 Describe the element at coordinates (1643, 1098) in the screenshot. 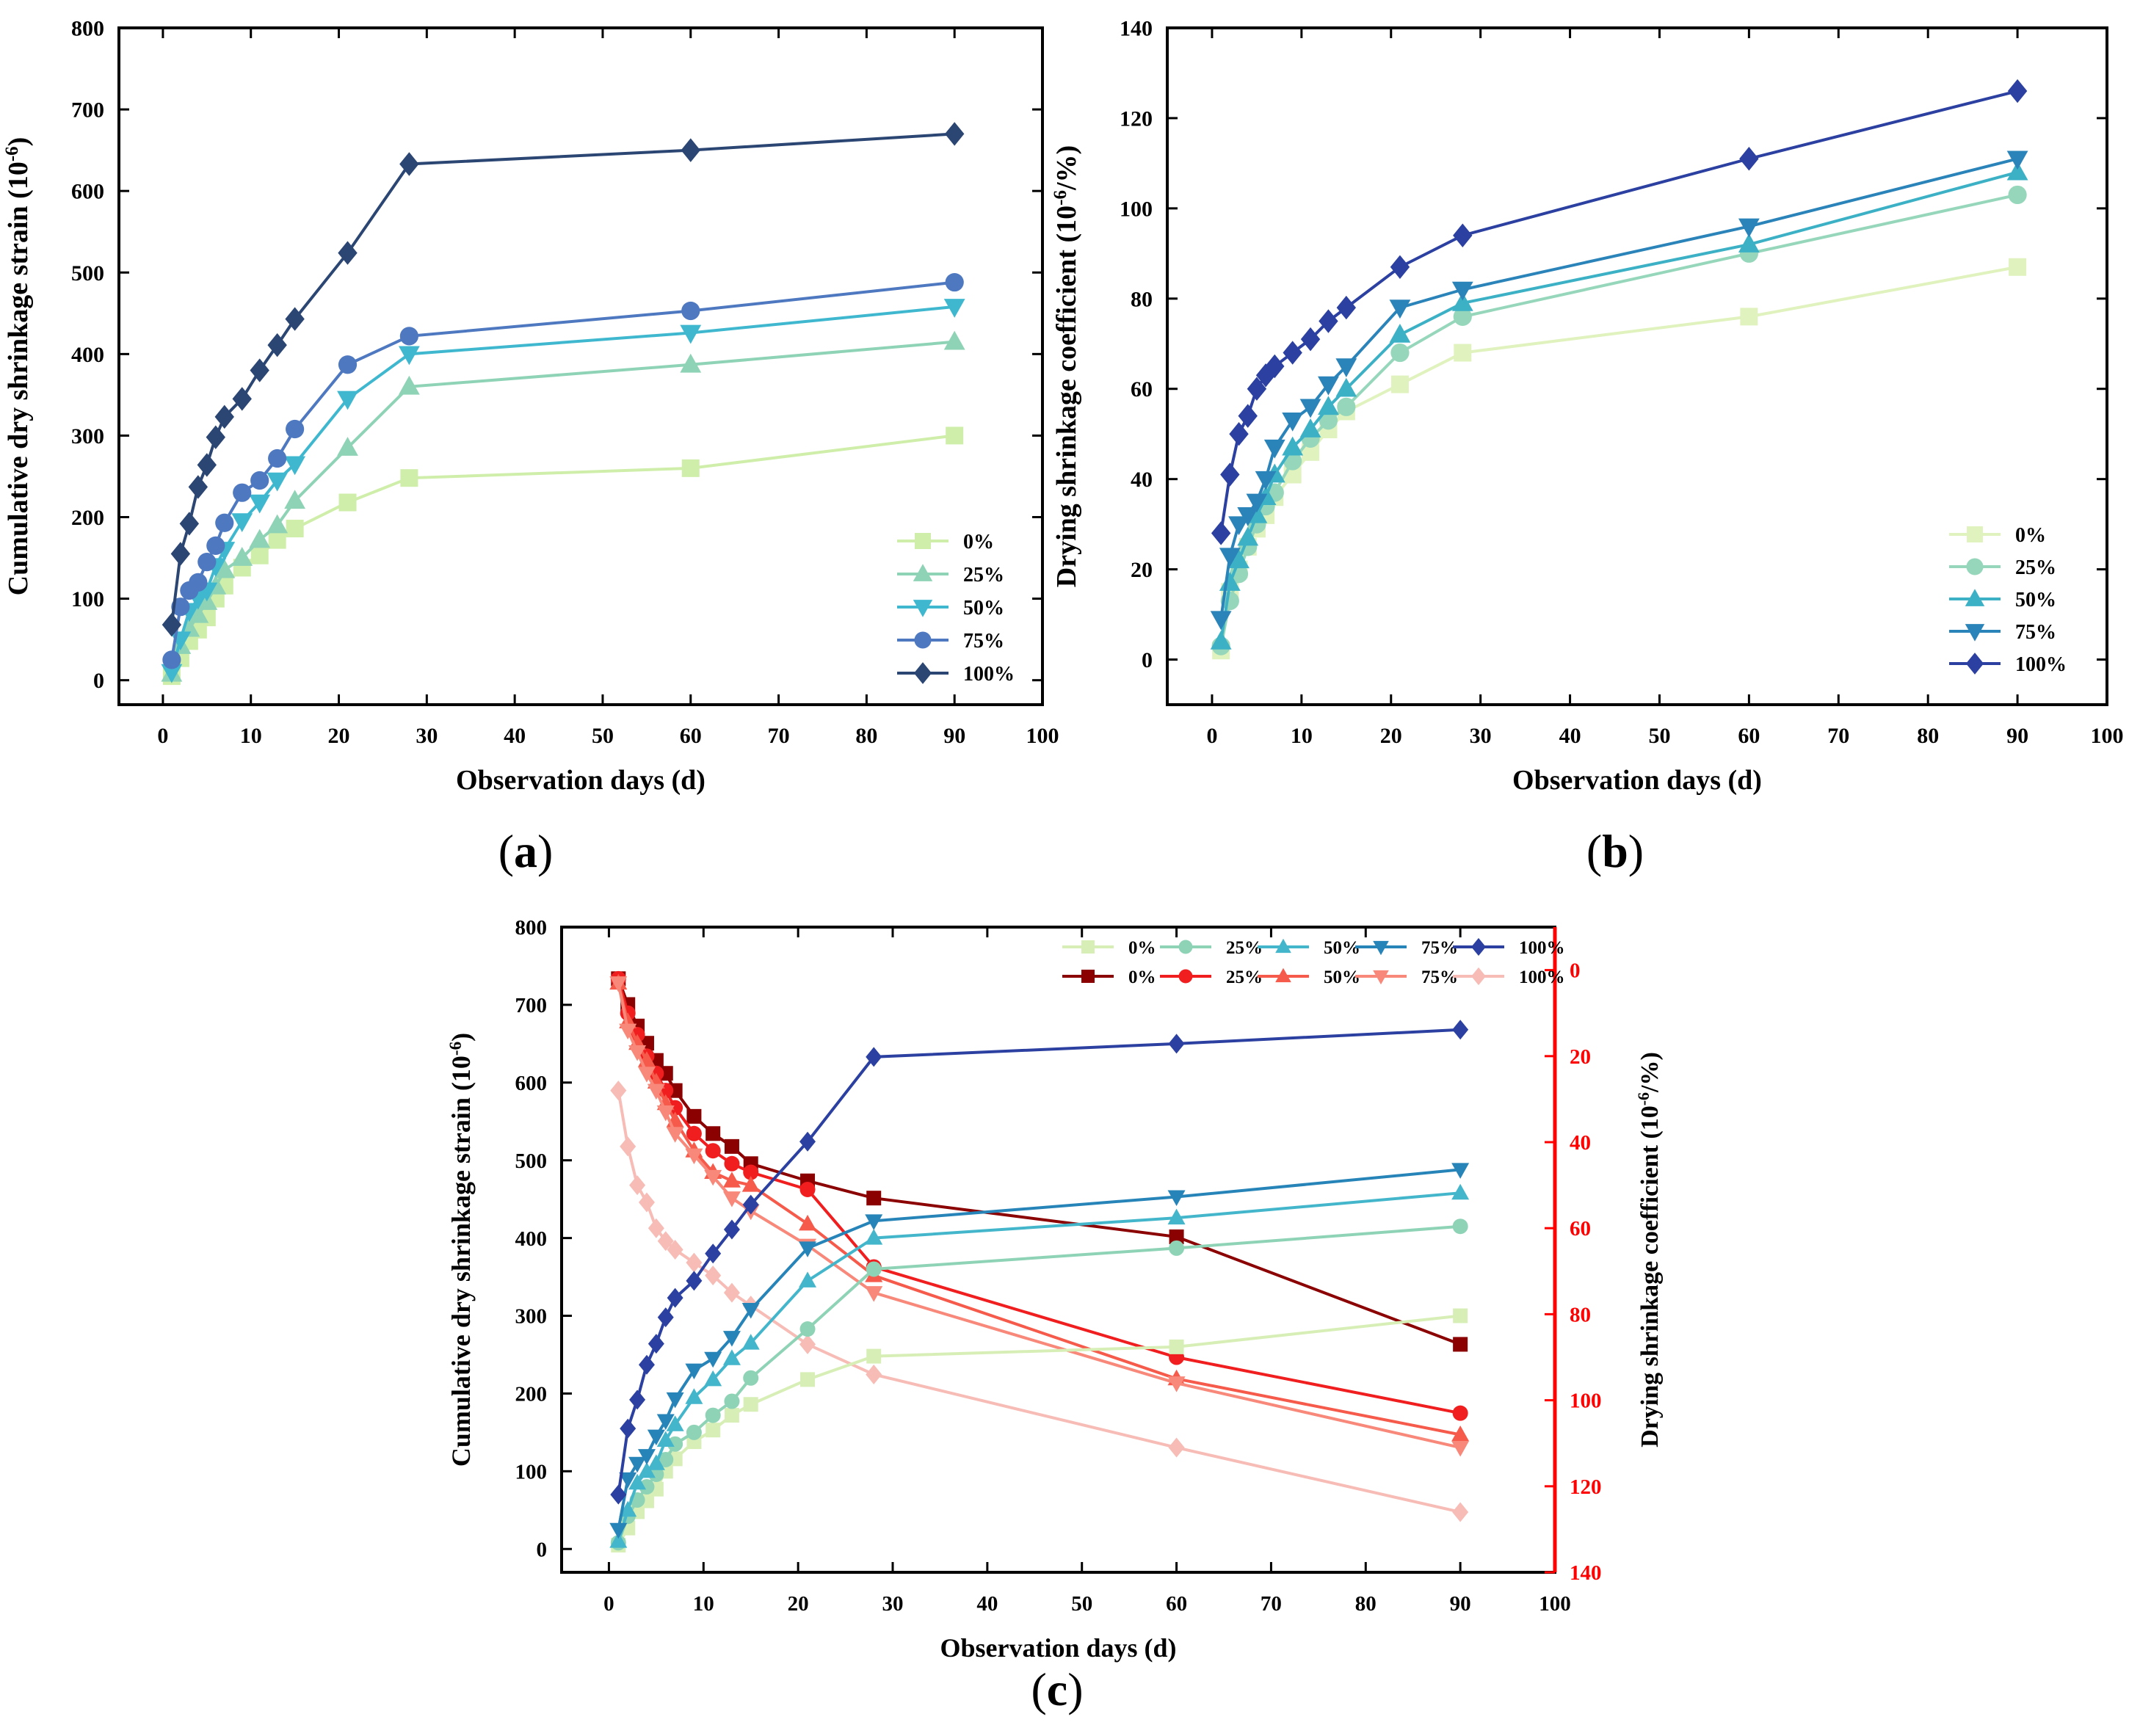

I see `y2-axis-label-sup: -6` at that location.